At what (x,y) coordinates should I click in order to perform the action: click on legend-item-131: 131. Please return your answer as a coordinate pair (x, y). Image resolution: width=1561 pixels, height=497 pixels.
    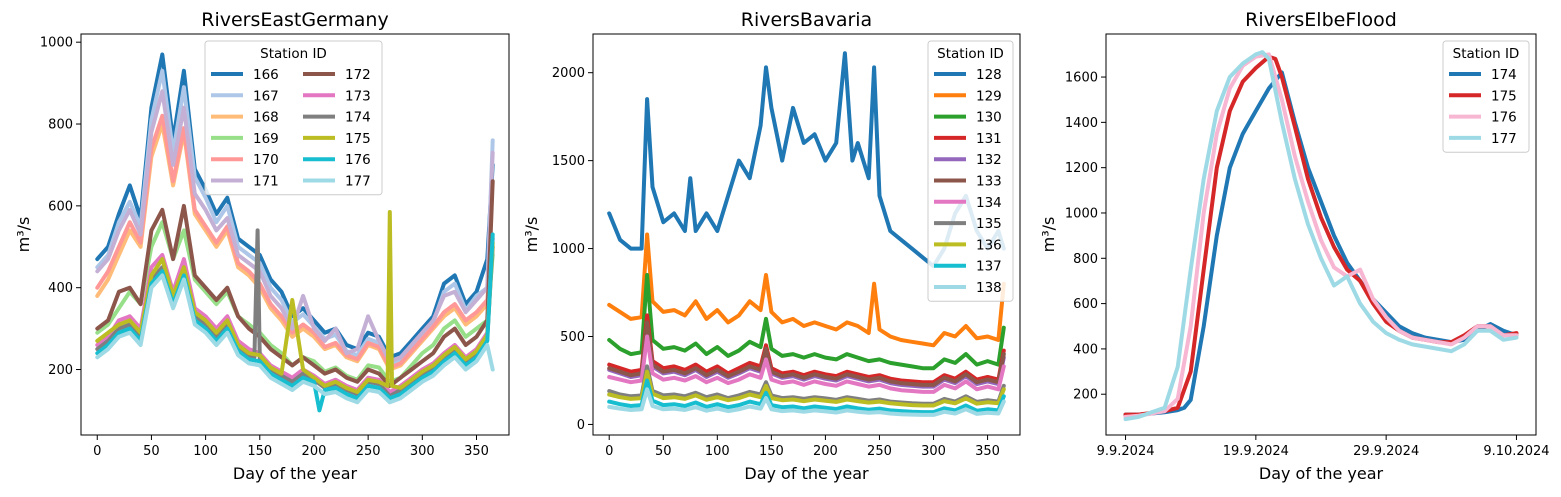
    Looking at the image, I should click on (968, 139).